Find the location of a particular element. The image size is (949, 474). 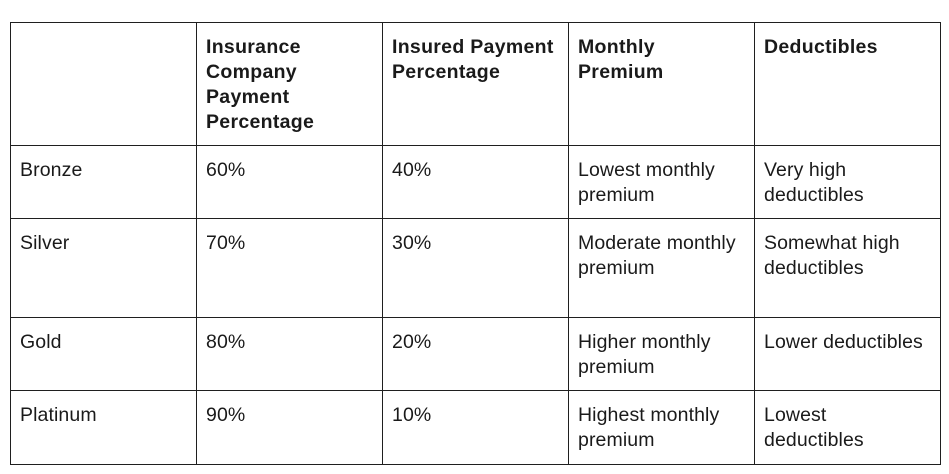

cell-insurer-share: 60% is located at coordinates (289, 182).